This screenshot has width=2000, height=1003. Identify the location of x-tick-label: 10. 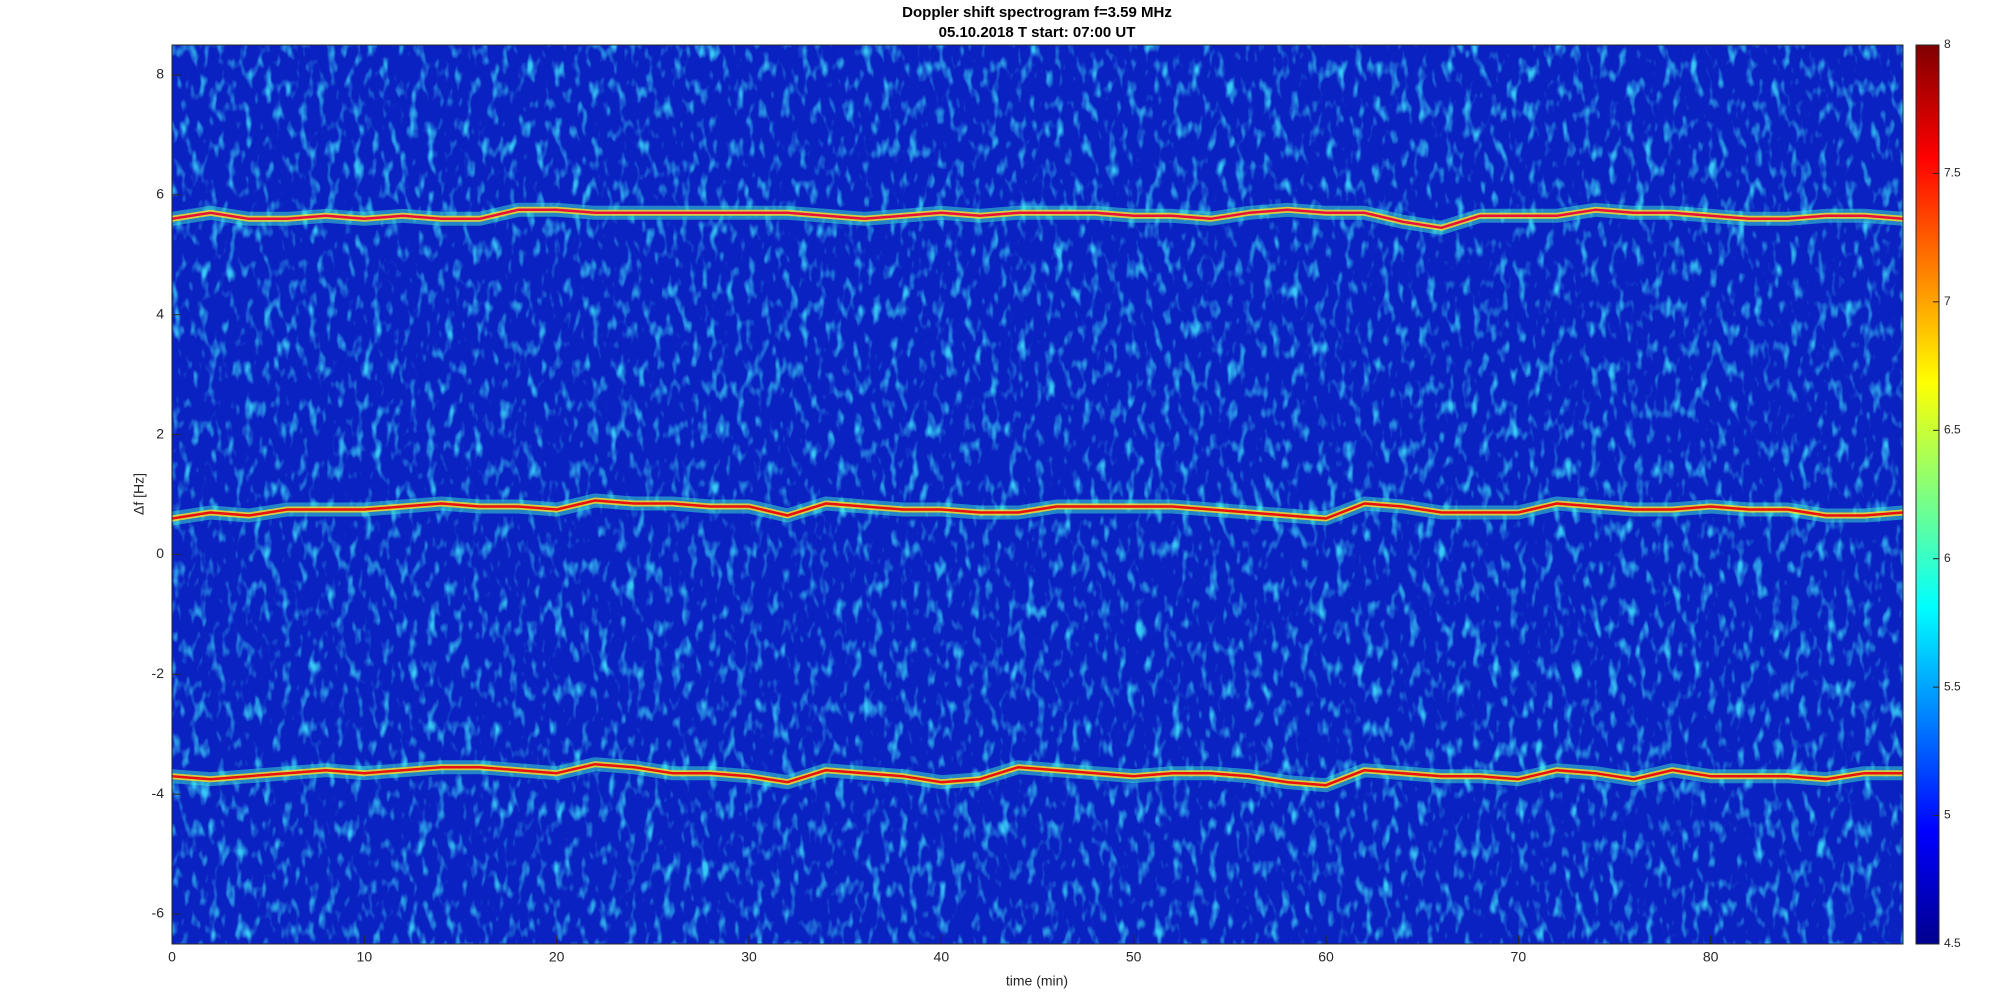
(365, 957).